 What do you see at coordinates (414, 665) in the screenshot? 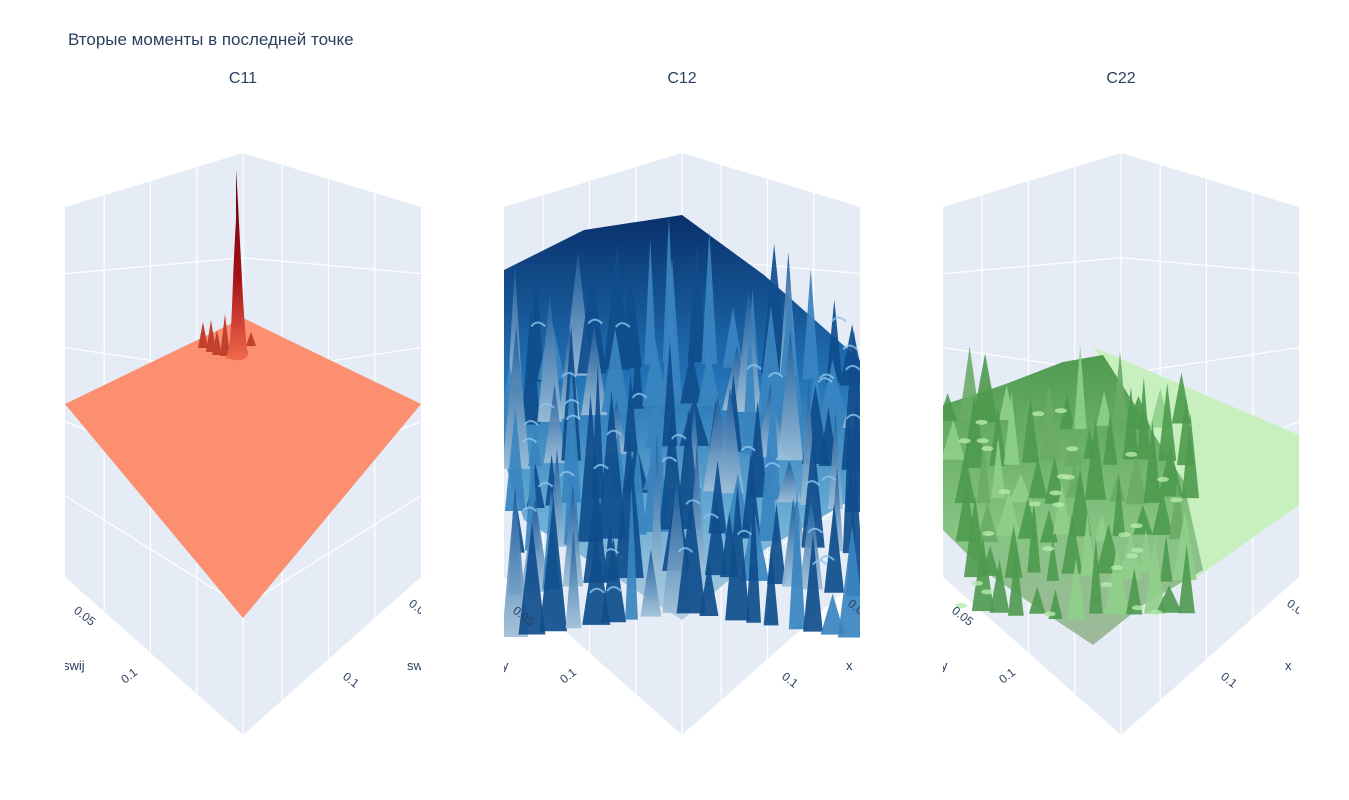
I see `y-axis-title: swij` at bounding box center [414, 665].